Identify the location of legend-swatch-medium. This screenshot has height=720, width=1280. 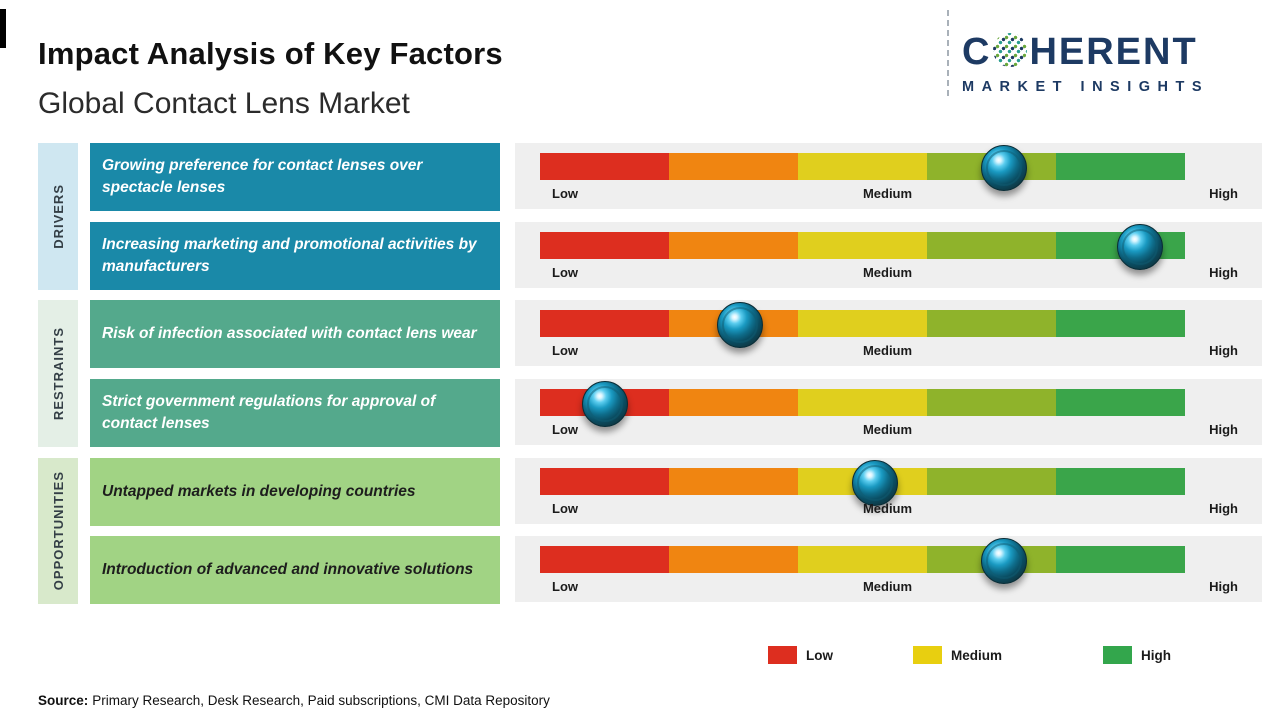
(927, 655).